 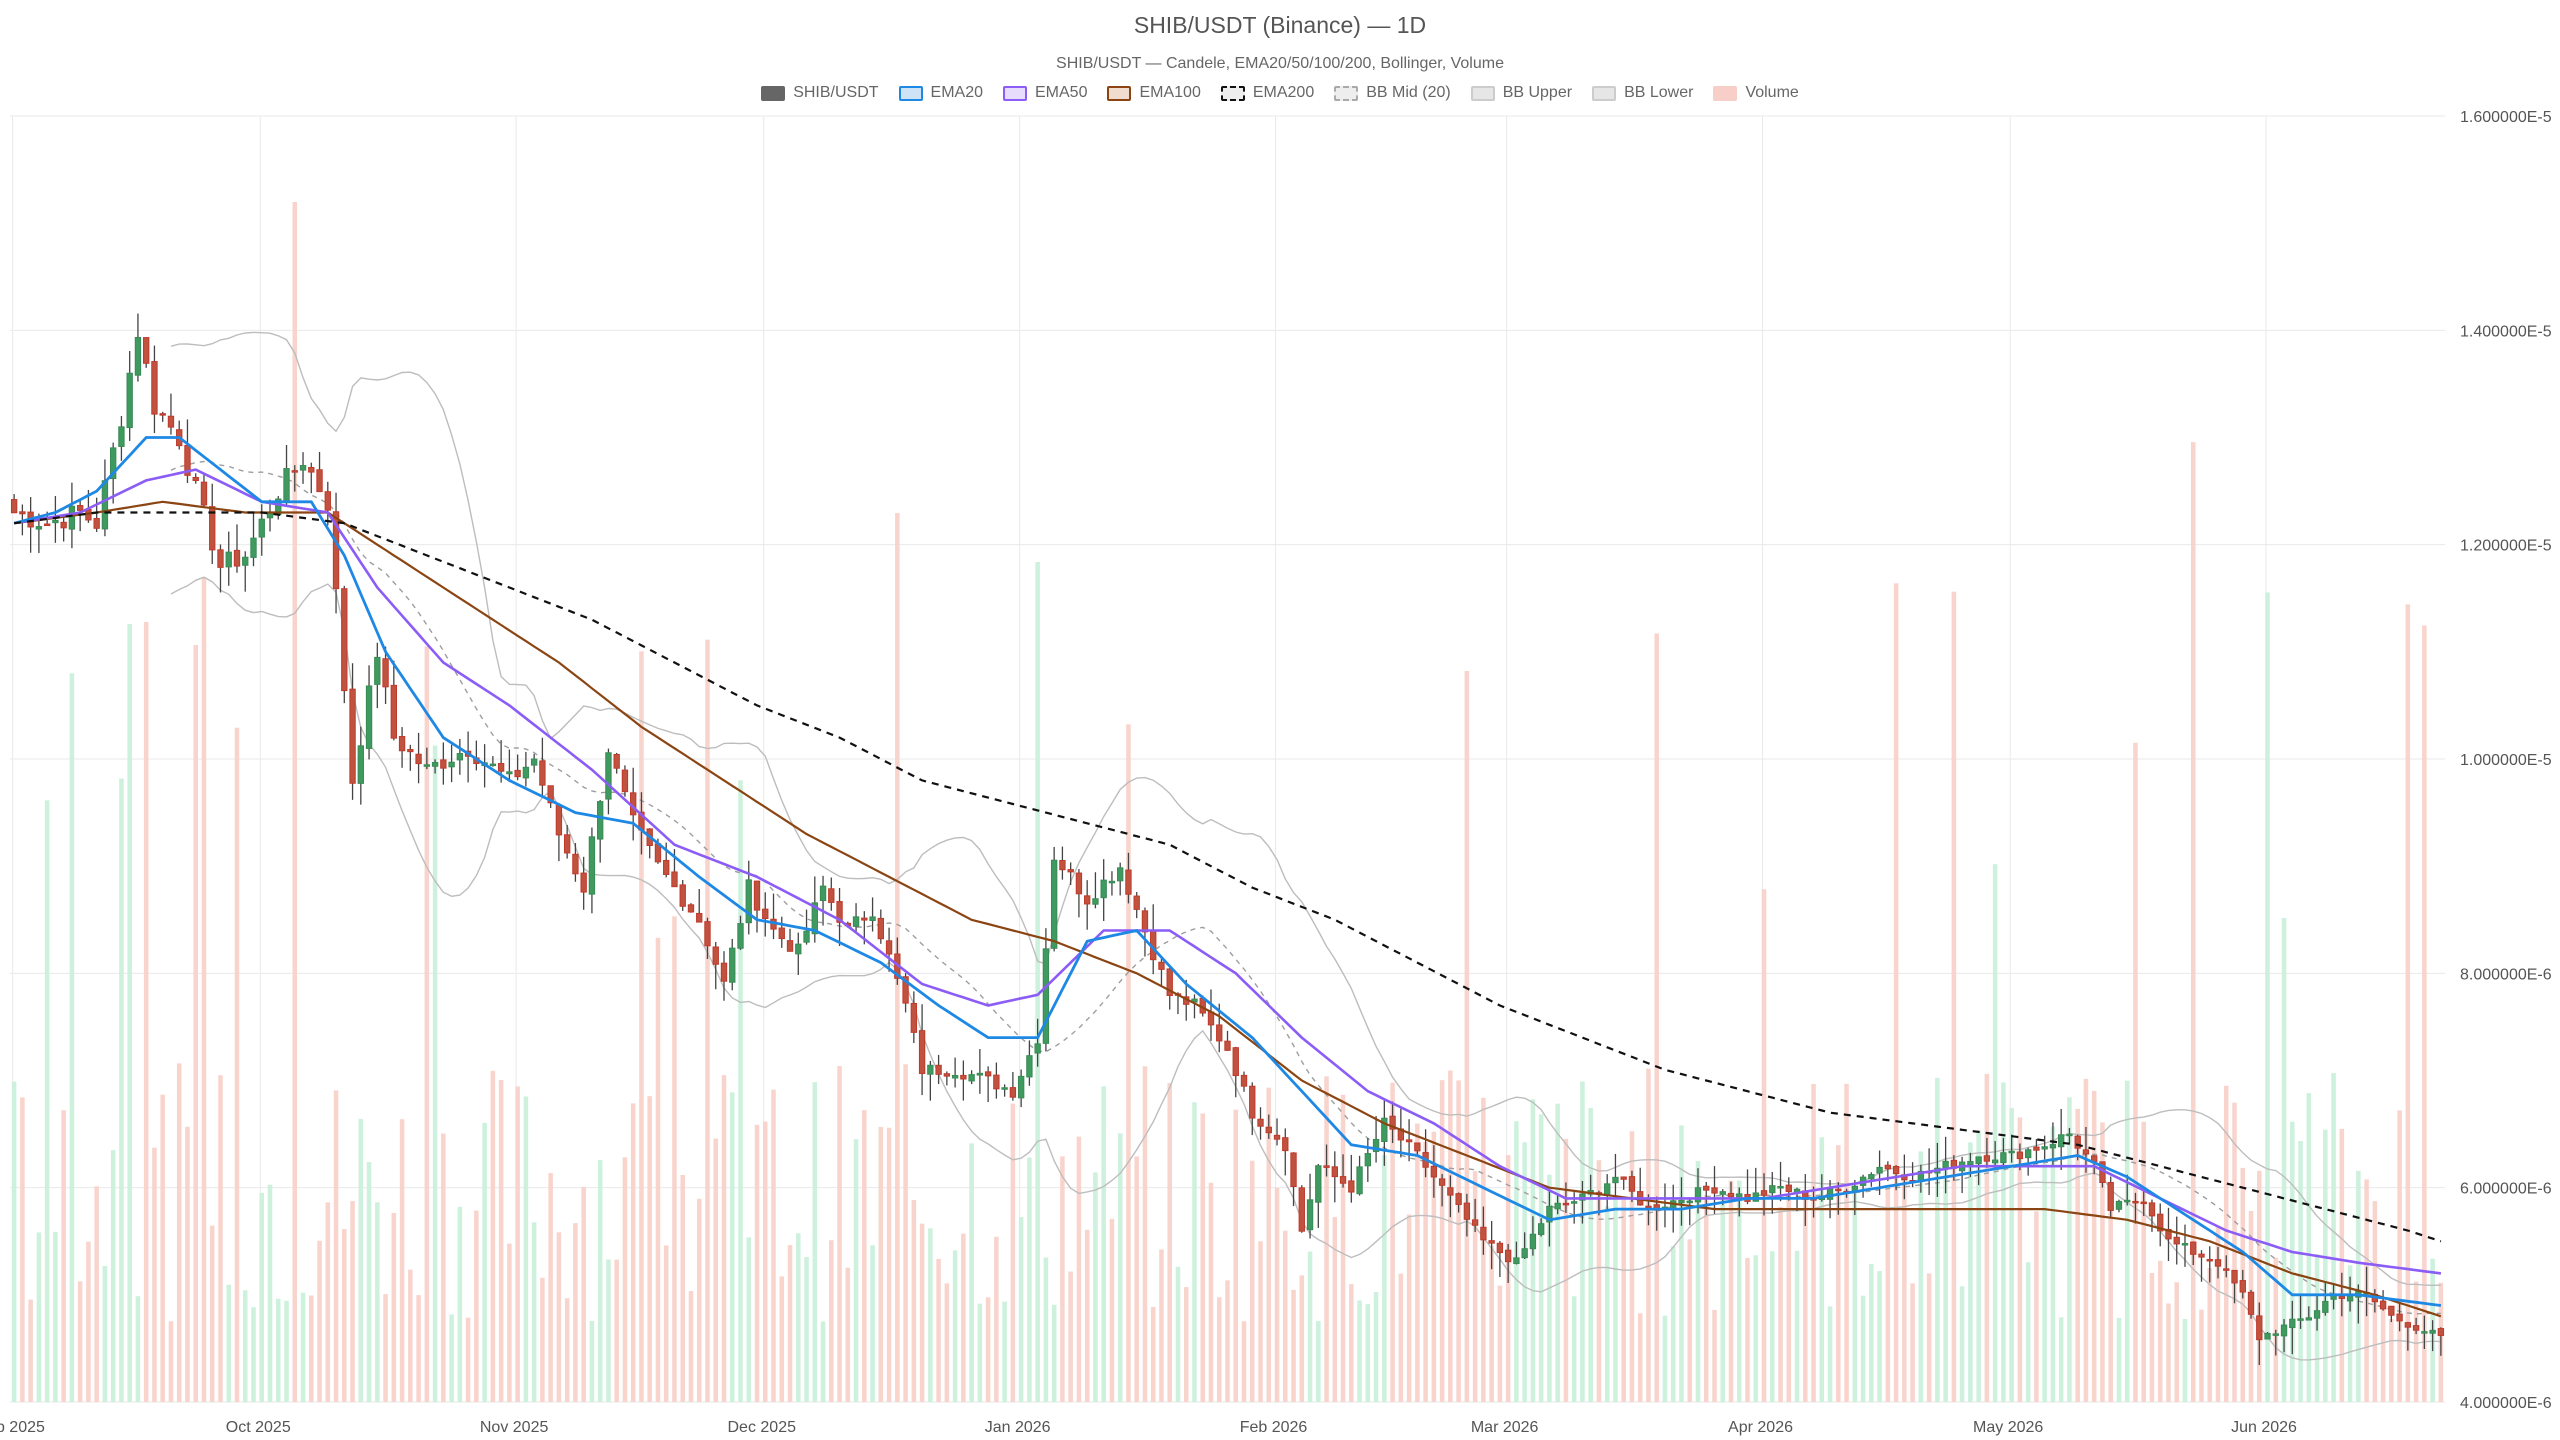 I want to click on y-tick-label: 4.000000E-6, so click(x=2506, y=1403).